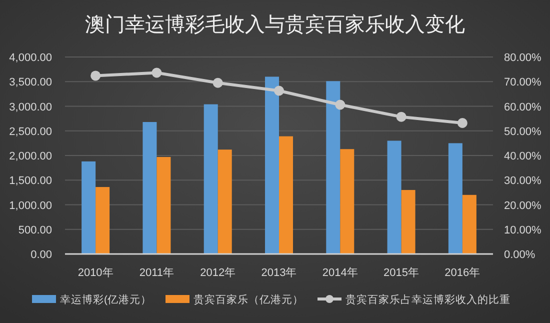  What do you see at coordinates (30, 132) in the screenshot?
I see `y-tick-label: 2,500.00` at bounding box center [30, 132].